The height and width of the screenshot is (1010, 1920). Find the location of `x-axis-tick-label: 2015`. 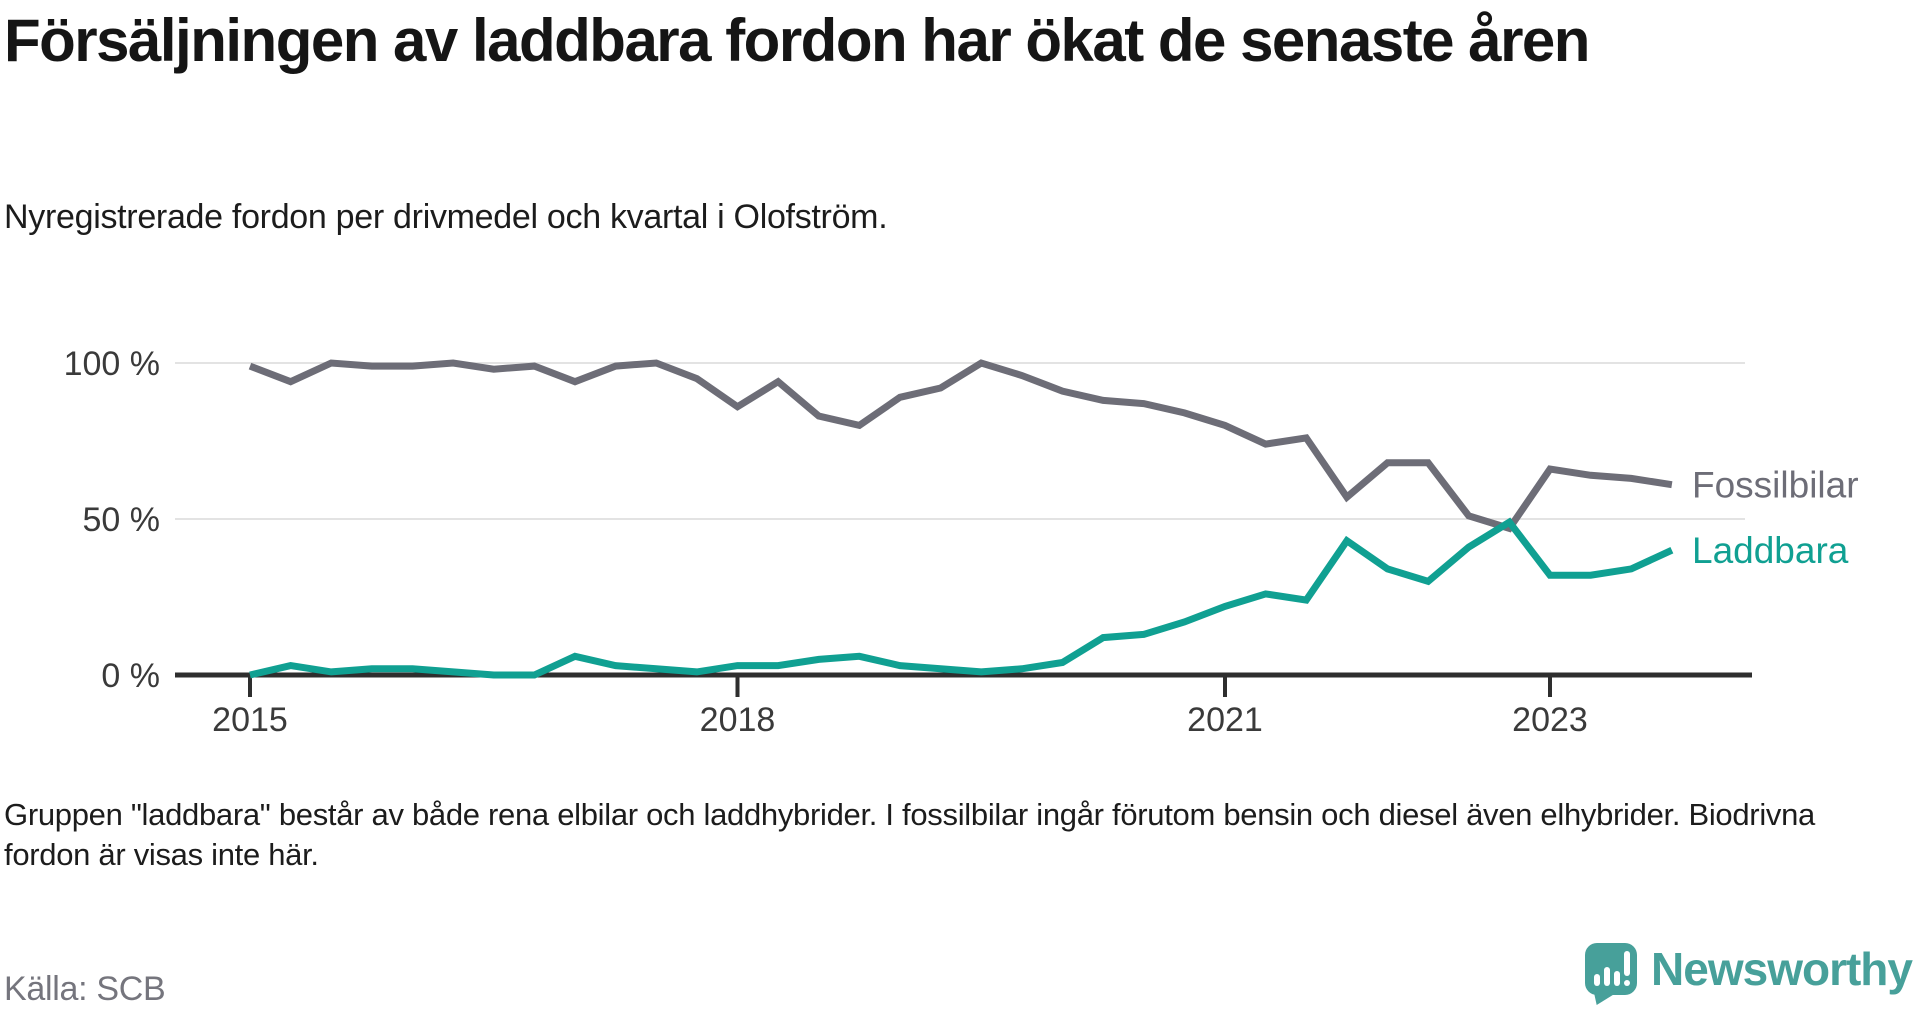

x-axis-tick-label: 2015 is located at coordinates (250, 720).